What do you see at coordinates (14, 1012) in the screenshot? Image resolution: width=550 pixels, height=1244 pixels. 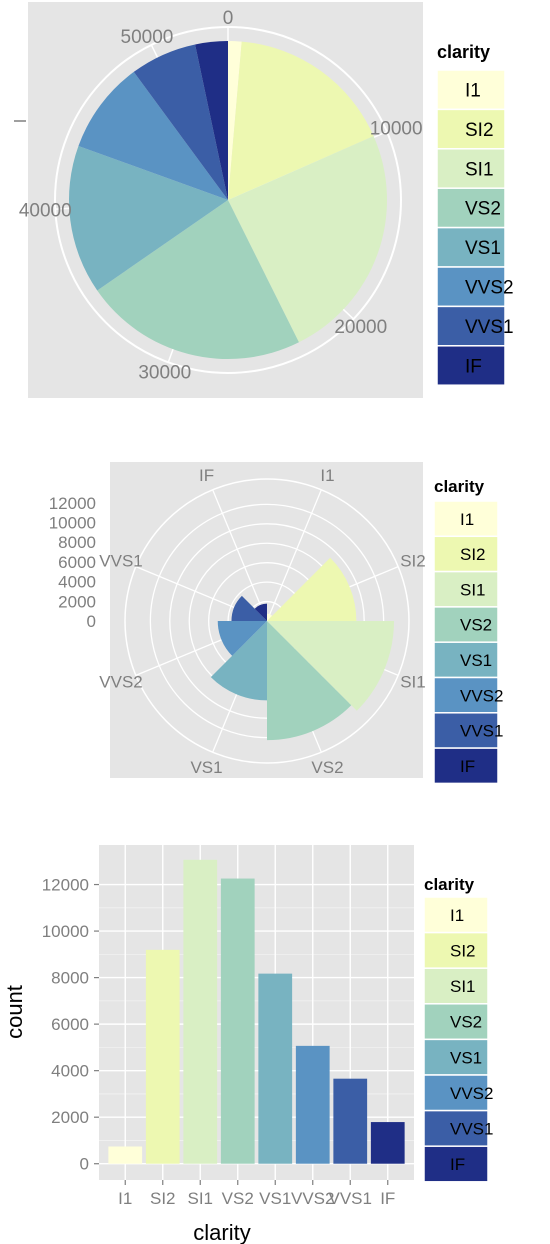 I see `y-axis-title: count` at bounding box center [14, 1012].